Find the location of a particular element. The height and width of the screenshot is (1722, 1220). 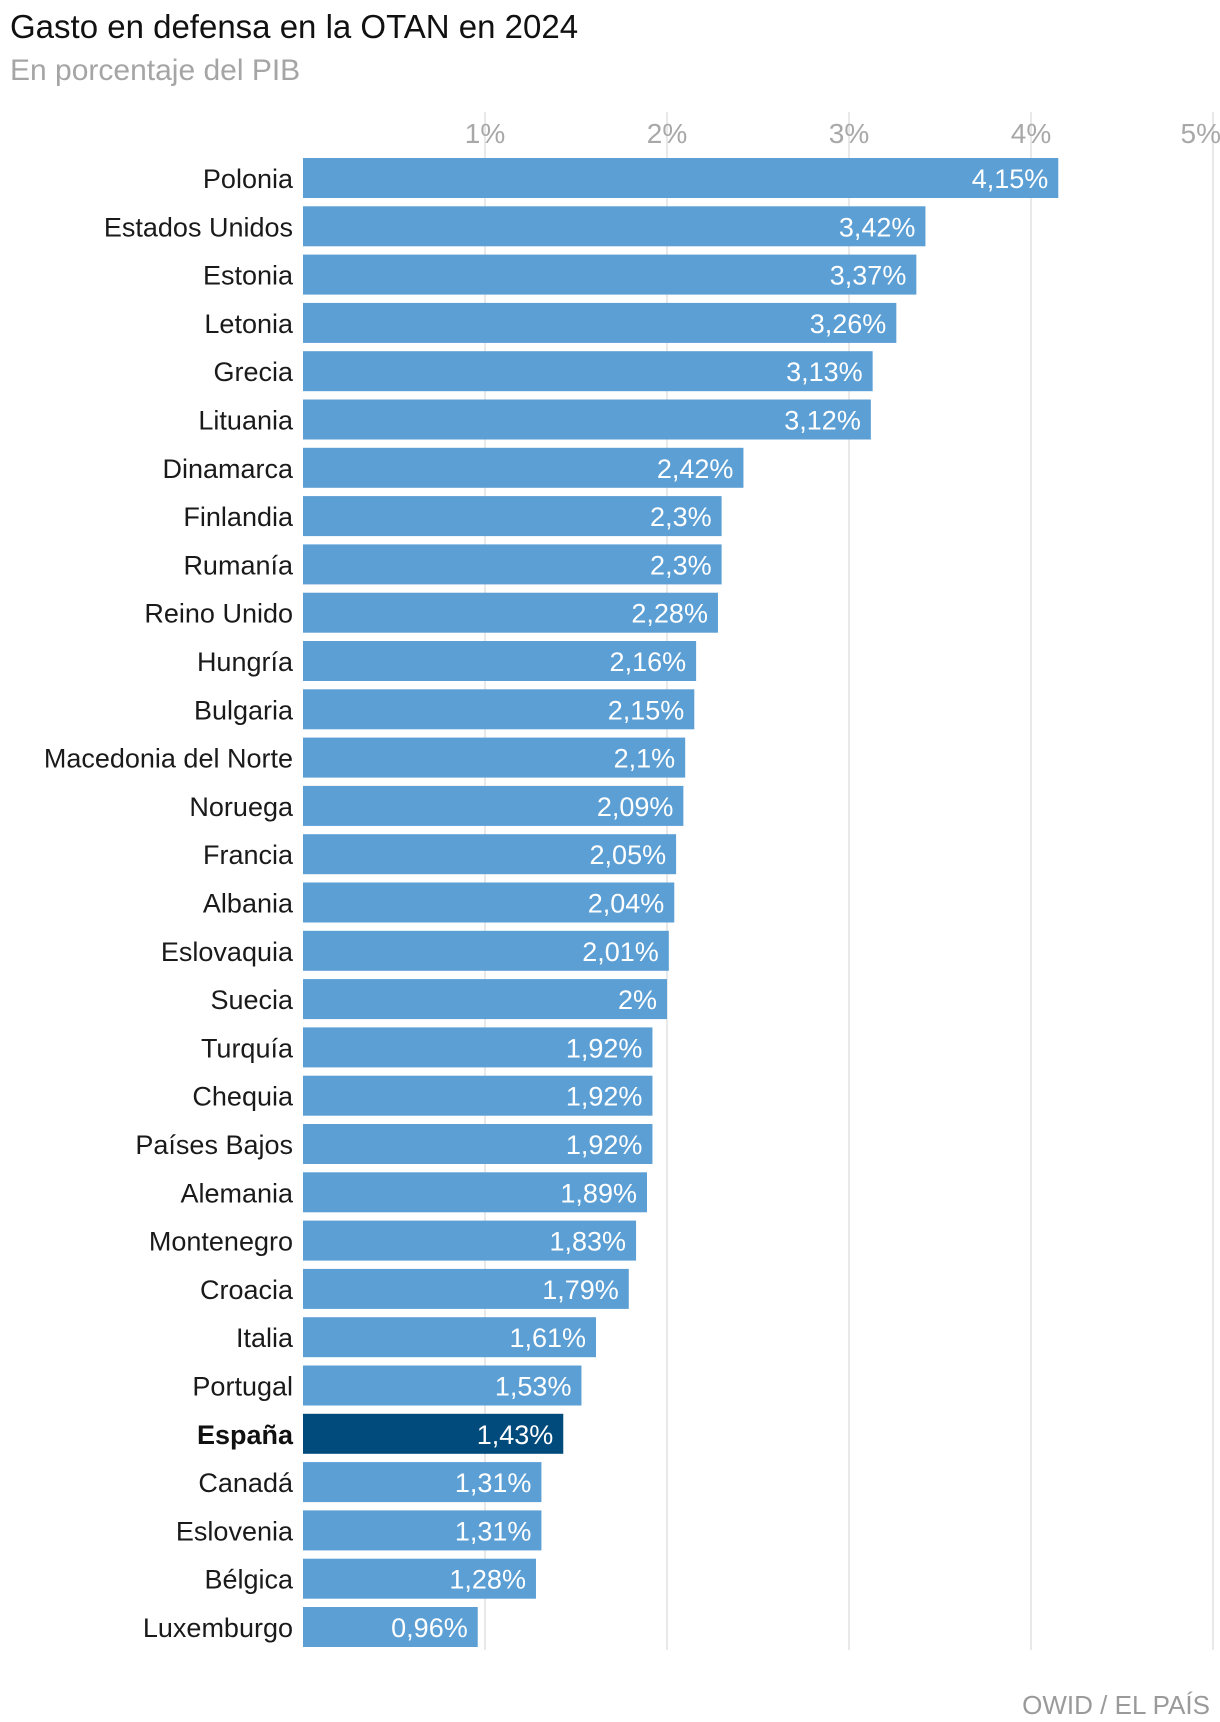

value-label: 2,16% is located at coordinates (648, 662).